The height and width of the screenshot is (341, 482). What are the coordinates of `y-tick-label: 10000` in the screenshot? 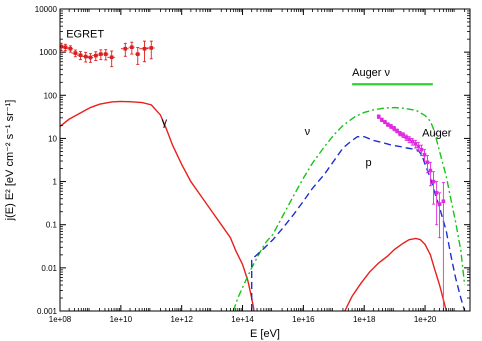 It's located at (46, 9).